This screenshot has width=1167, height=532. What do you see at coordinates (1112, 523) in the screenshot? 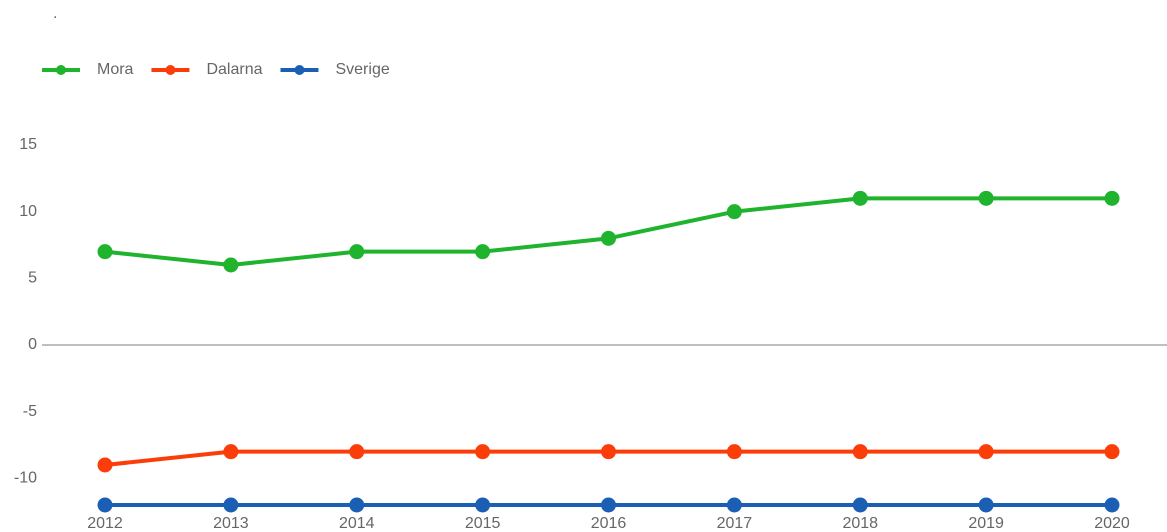
I see `x-tick-label: 2020` at bounding box center [1112, 523].